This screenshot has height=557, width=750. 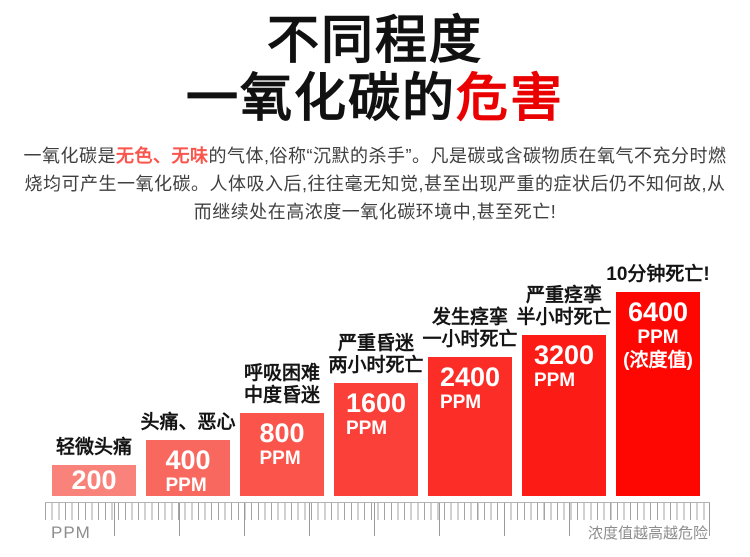 What do you see at coordinates (313, 519) in the screenshot?
I see `ruler-major-ticks` at bounding box center [313, 519].